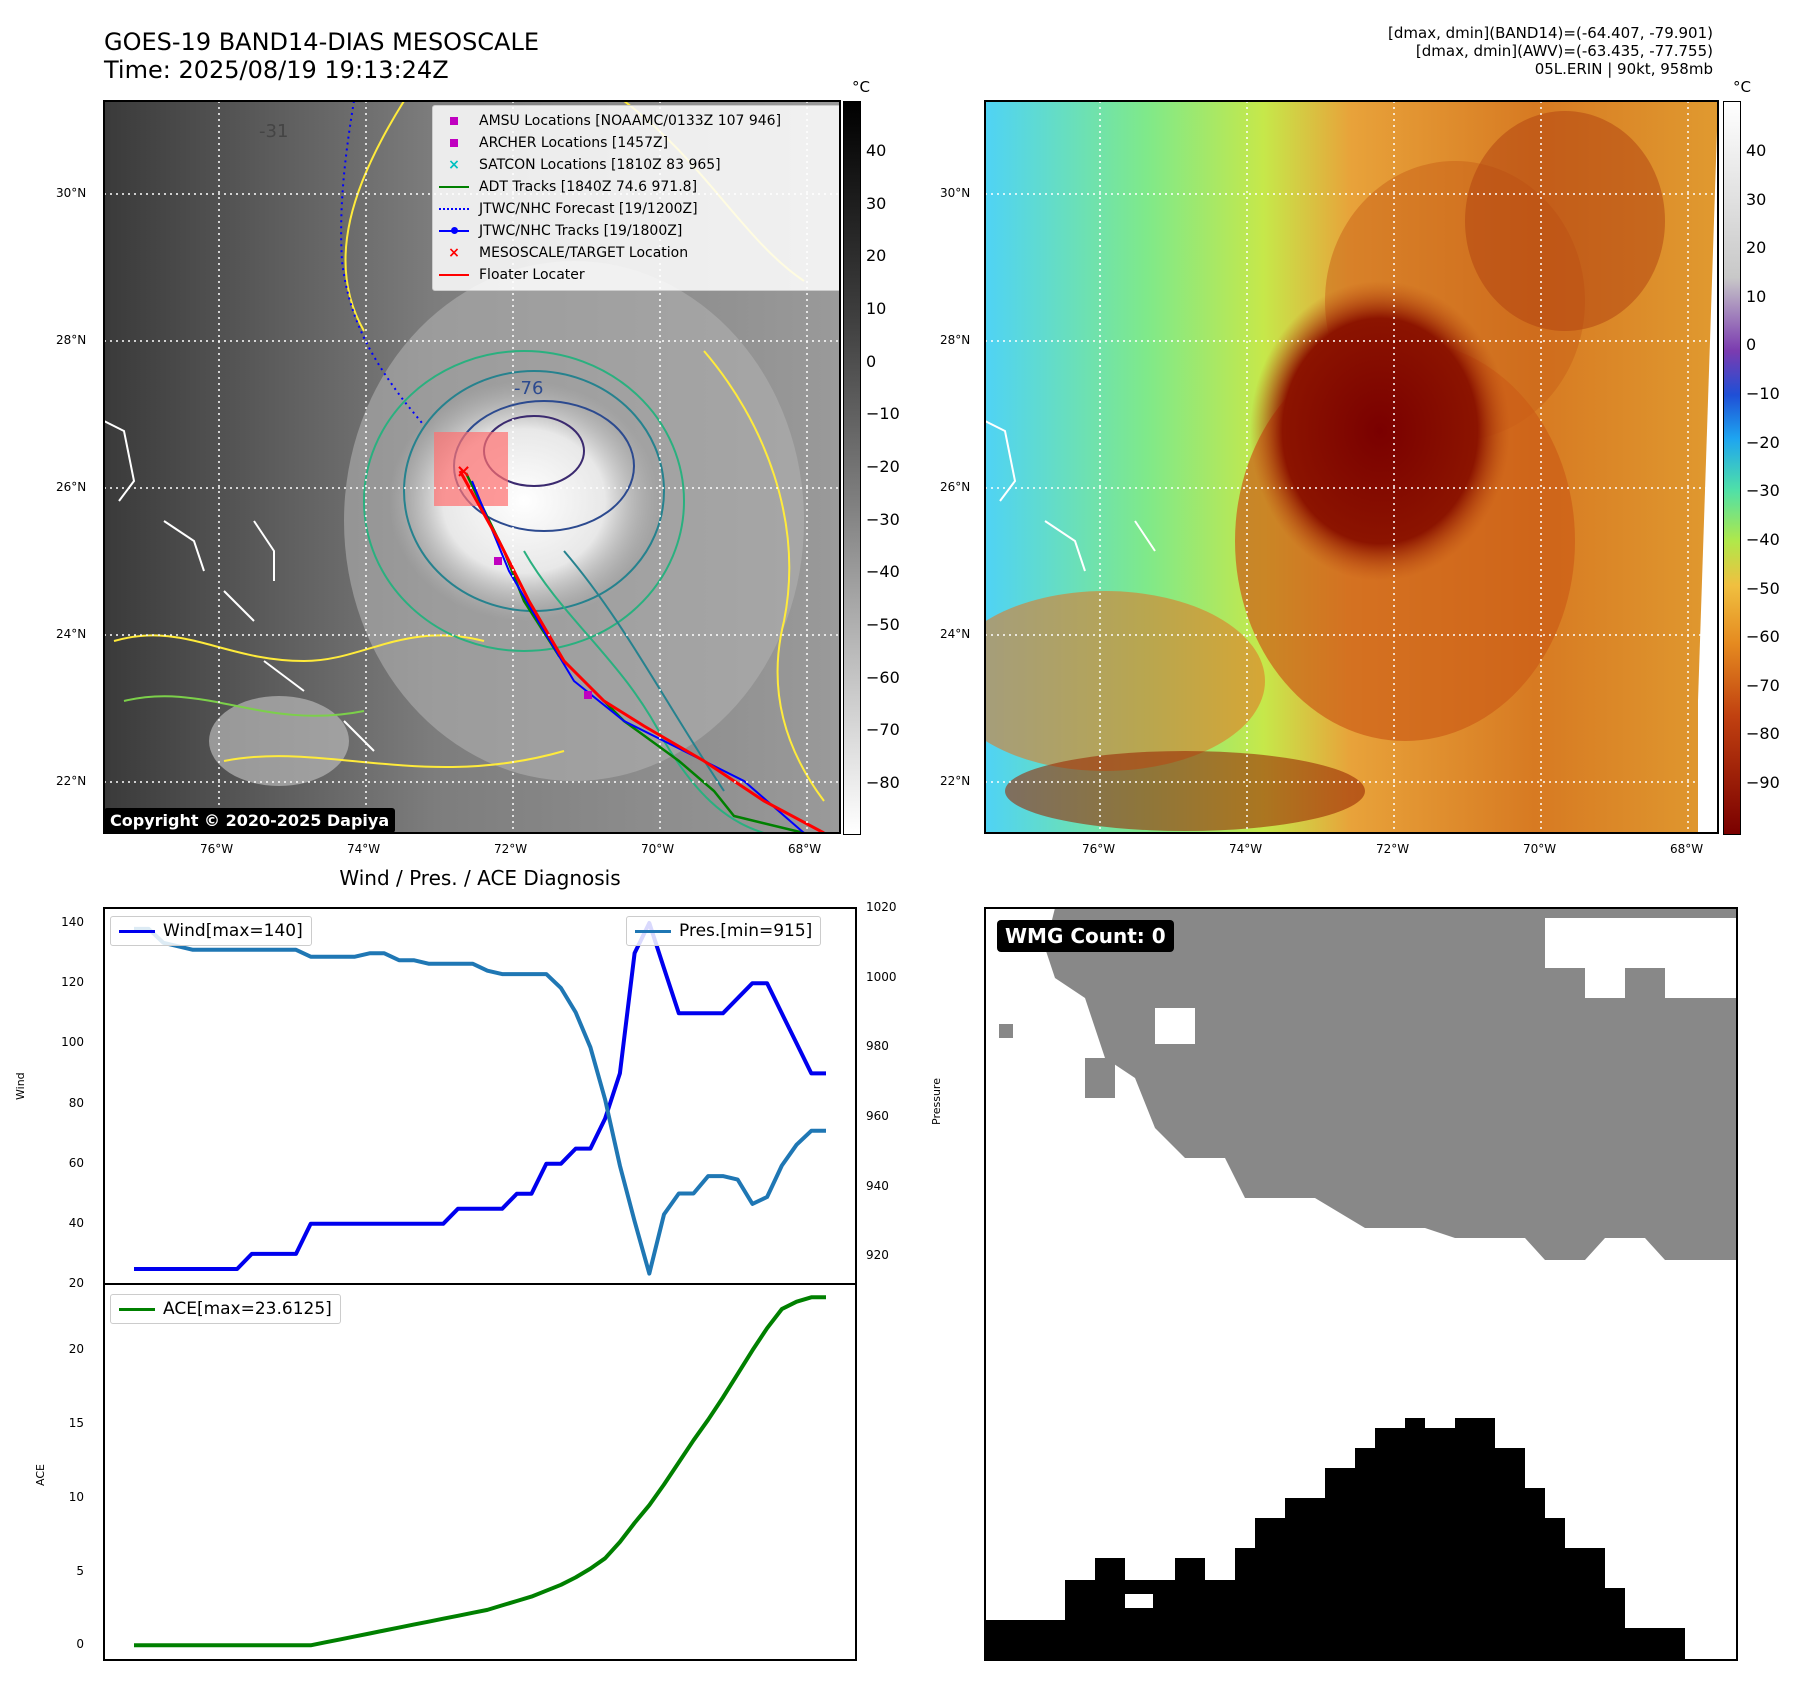 The image size is (1797, 1690). Describe the element at coordinates (1540, 849) in the screenshot. I see `right-lon-70: 70°W` at that location.